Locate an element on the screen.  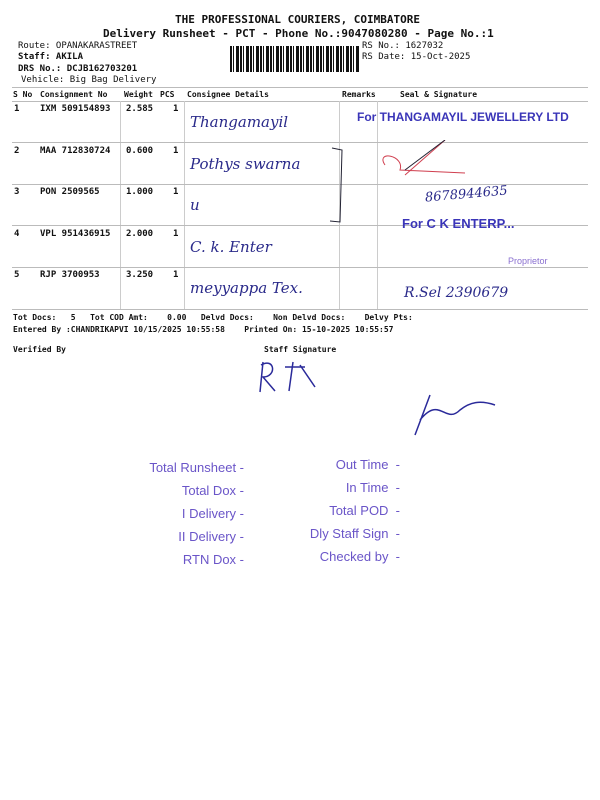
checklist-left-item: Total Dox - is located at coordinates (212, 490).